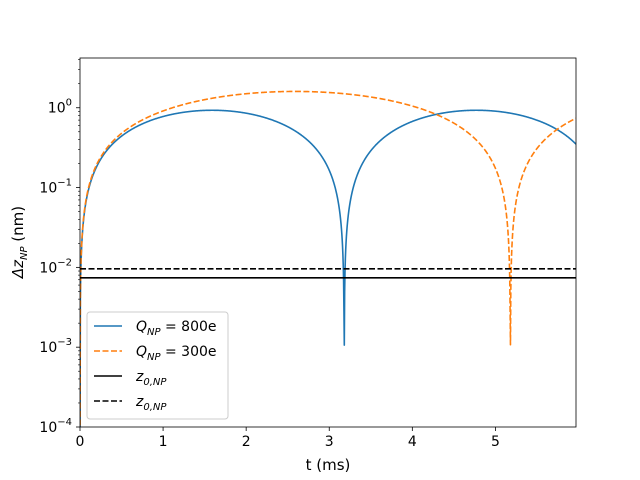  I want to click on x-tick-label: 1, so click(163, 442).